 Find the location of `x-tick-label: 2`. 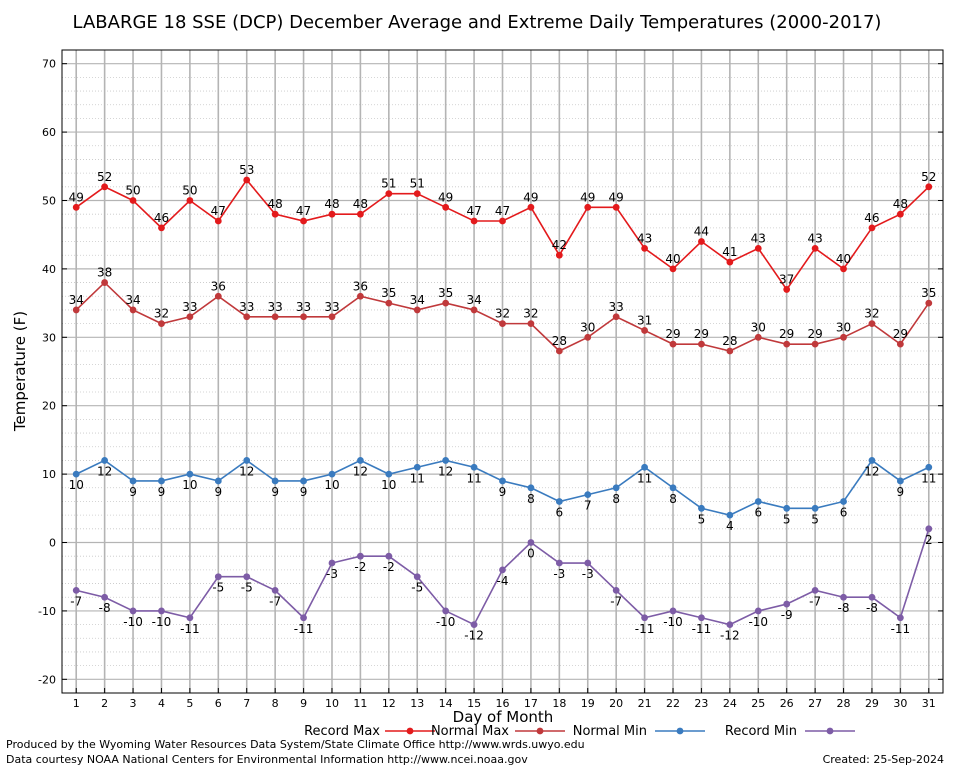

x-tick-label: 2 is located at coordinates (104, 703).